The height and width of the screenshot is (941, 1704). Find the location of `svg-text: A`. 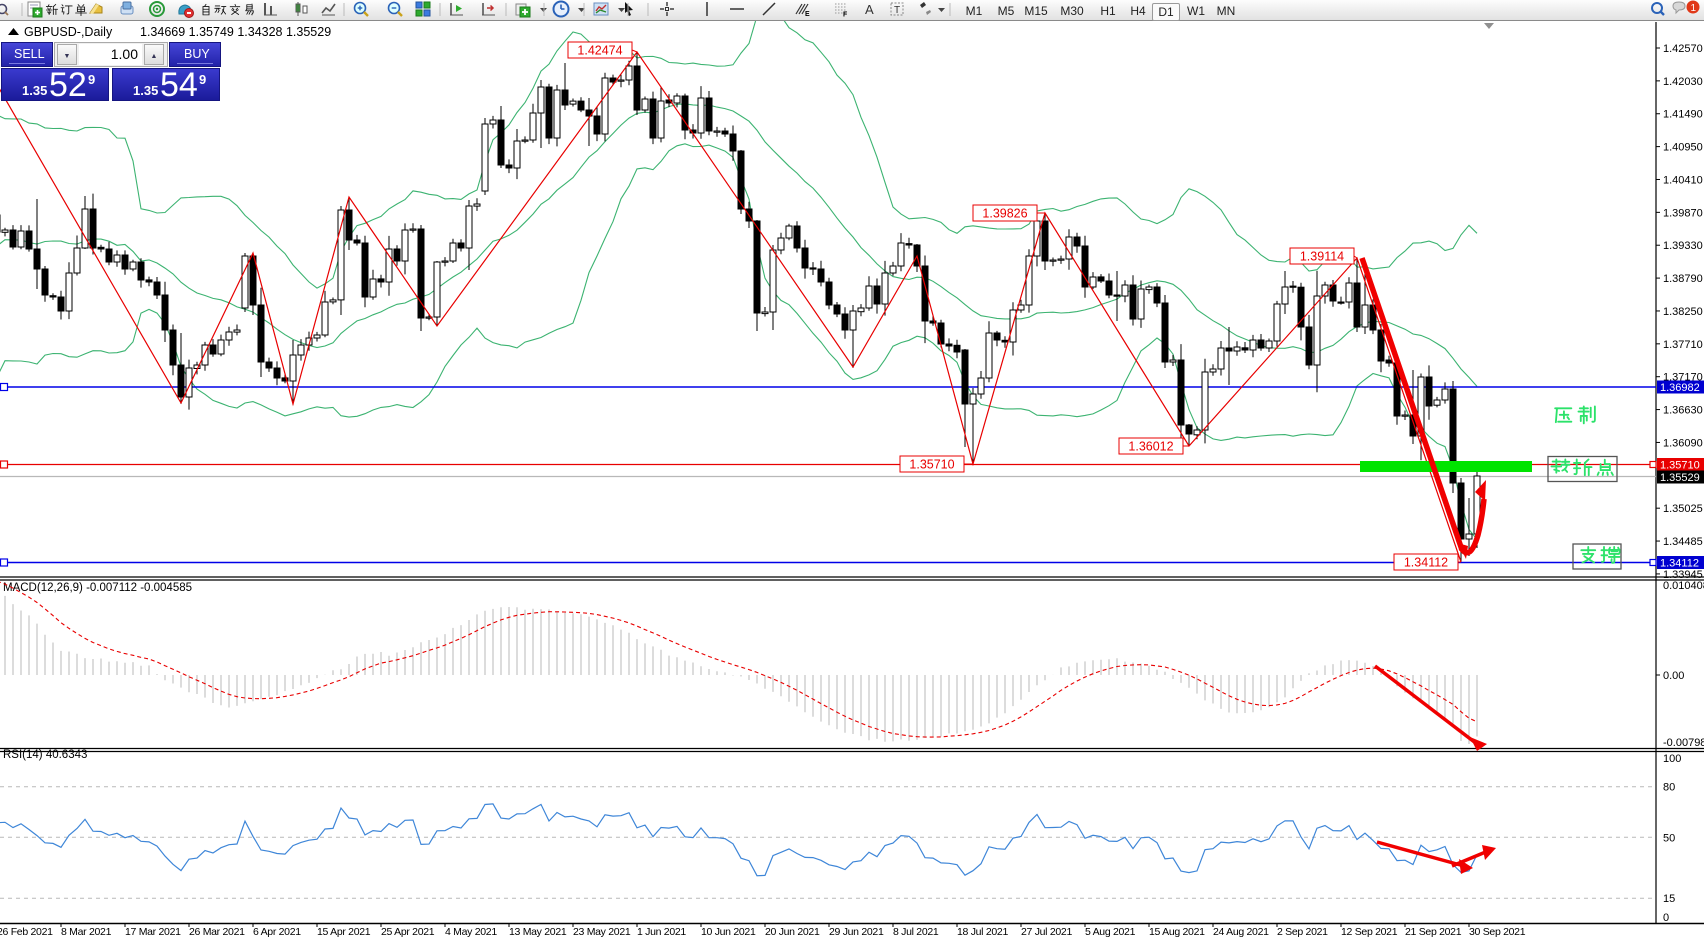

svg-text: A is located at coordinates (869, 9).